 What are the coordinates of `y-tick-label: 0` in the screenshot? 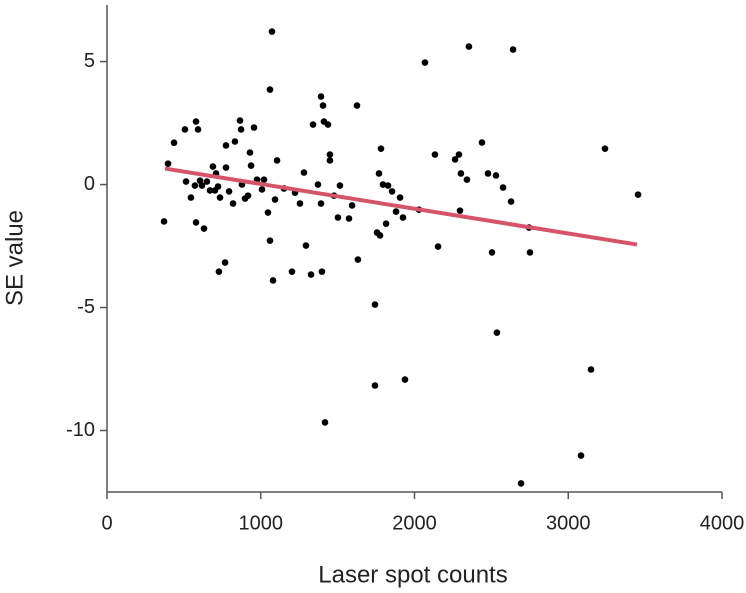 It's located at (89, 184).